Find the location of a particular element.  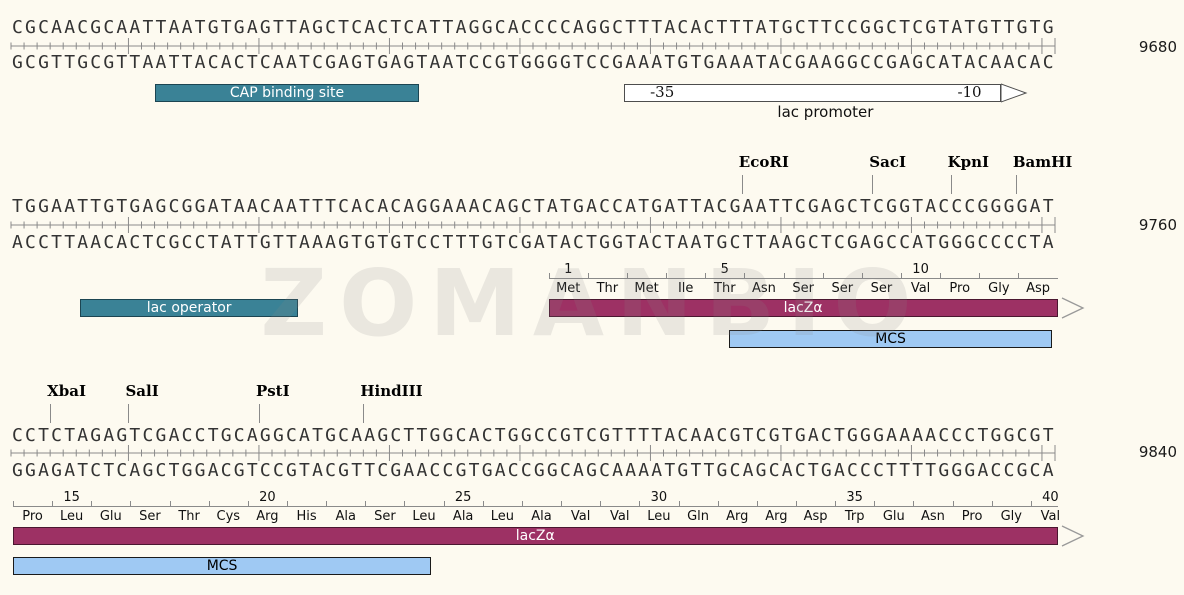

restriction-site-label-XbaI: XbaI is located at coordinates (67, 391).